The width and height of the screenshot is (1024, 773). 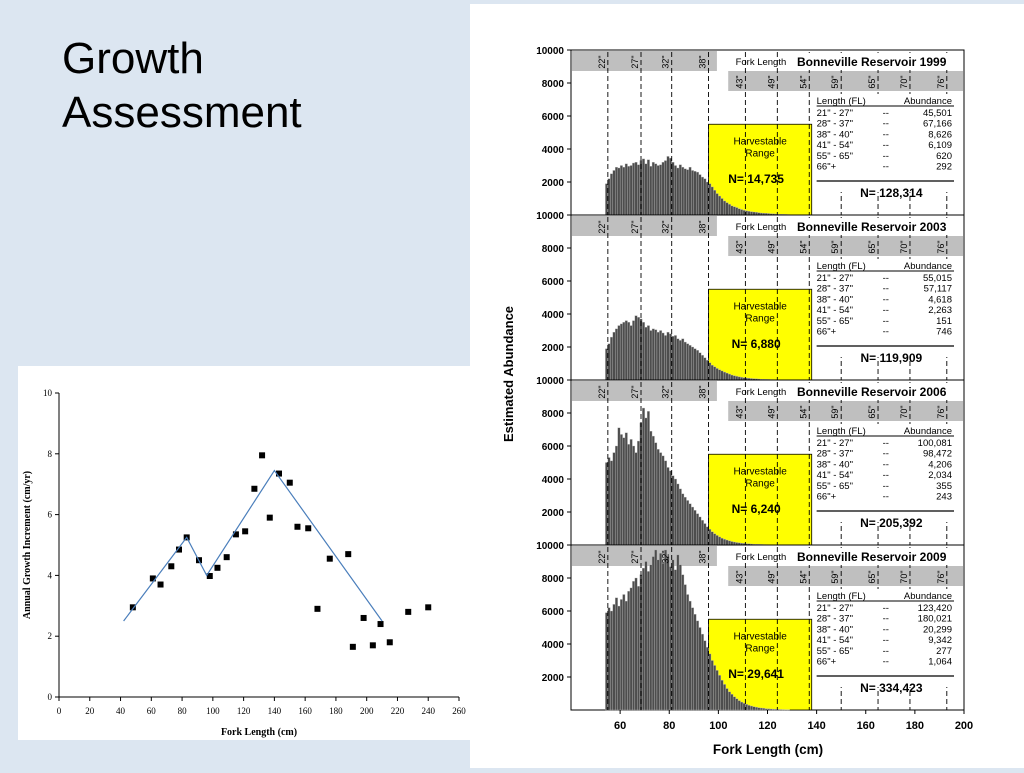 What do you see at coordinates (940, 640) in the screenshot?
I see `table-abundance-cell: 9,342` at bounding box center [940, 640].